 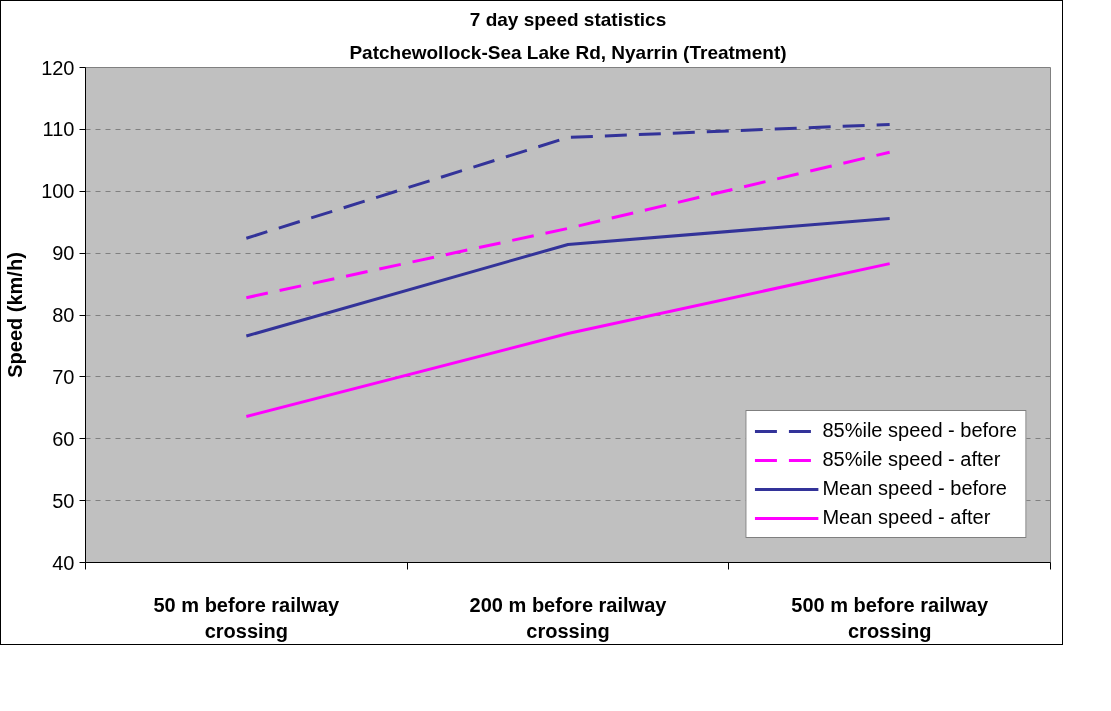 I want to click on legend-label: 85%ile speed - before, so click(x=919, y=430).